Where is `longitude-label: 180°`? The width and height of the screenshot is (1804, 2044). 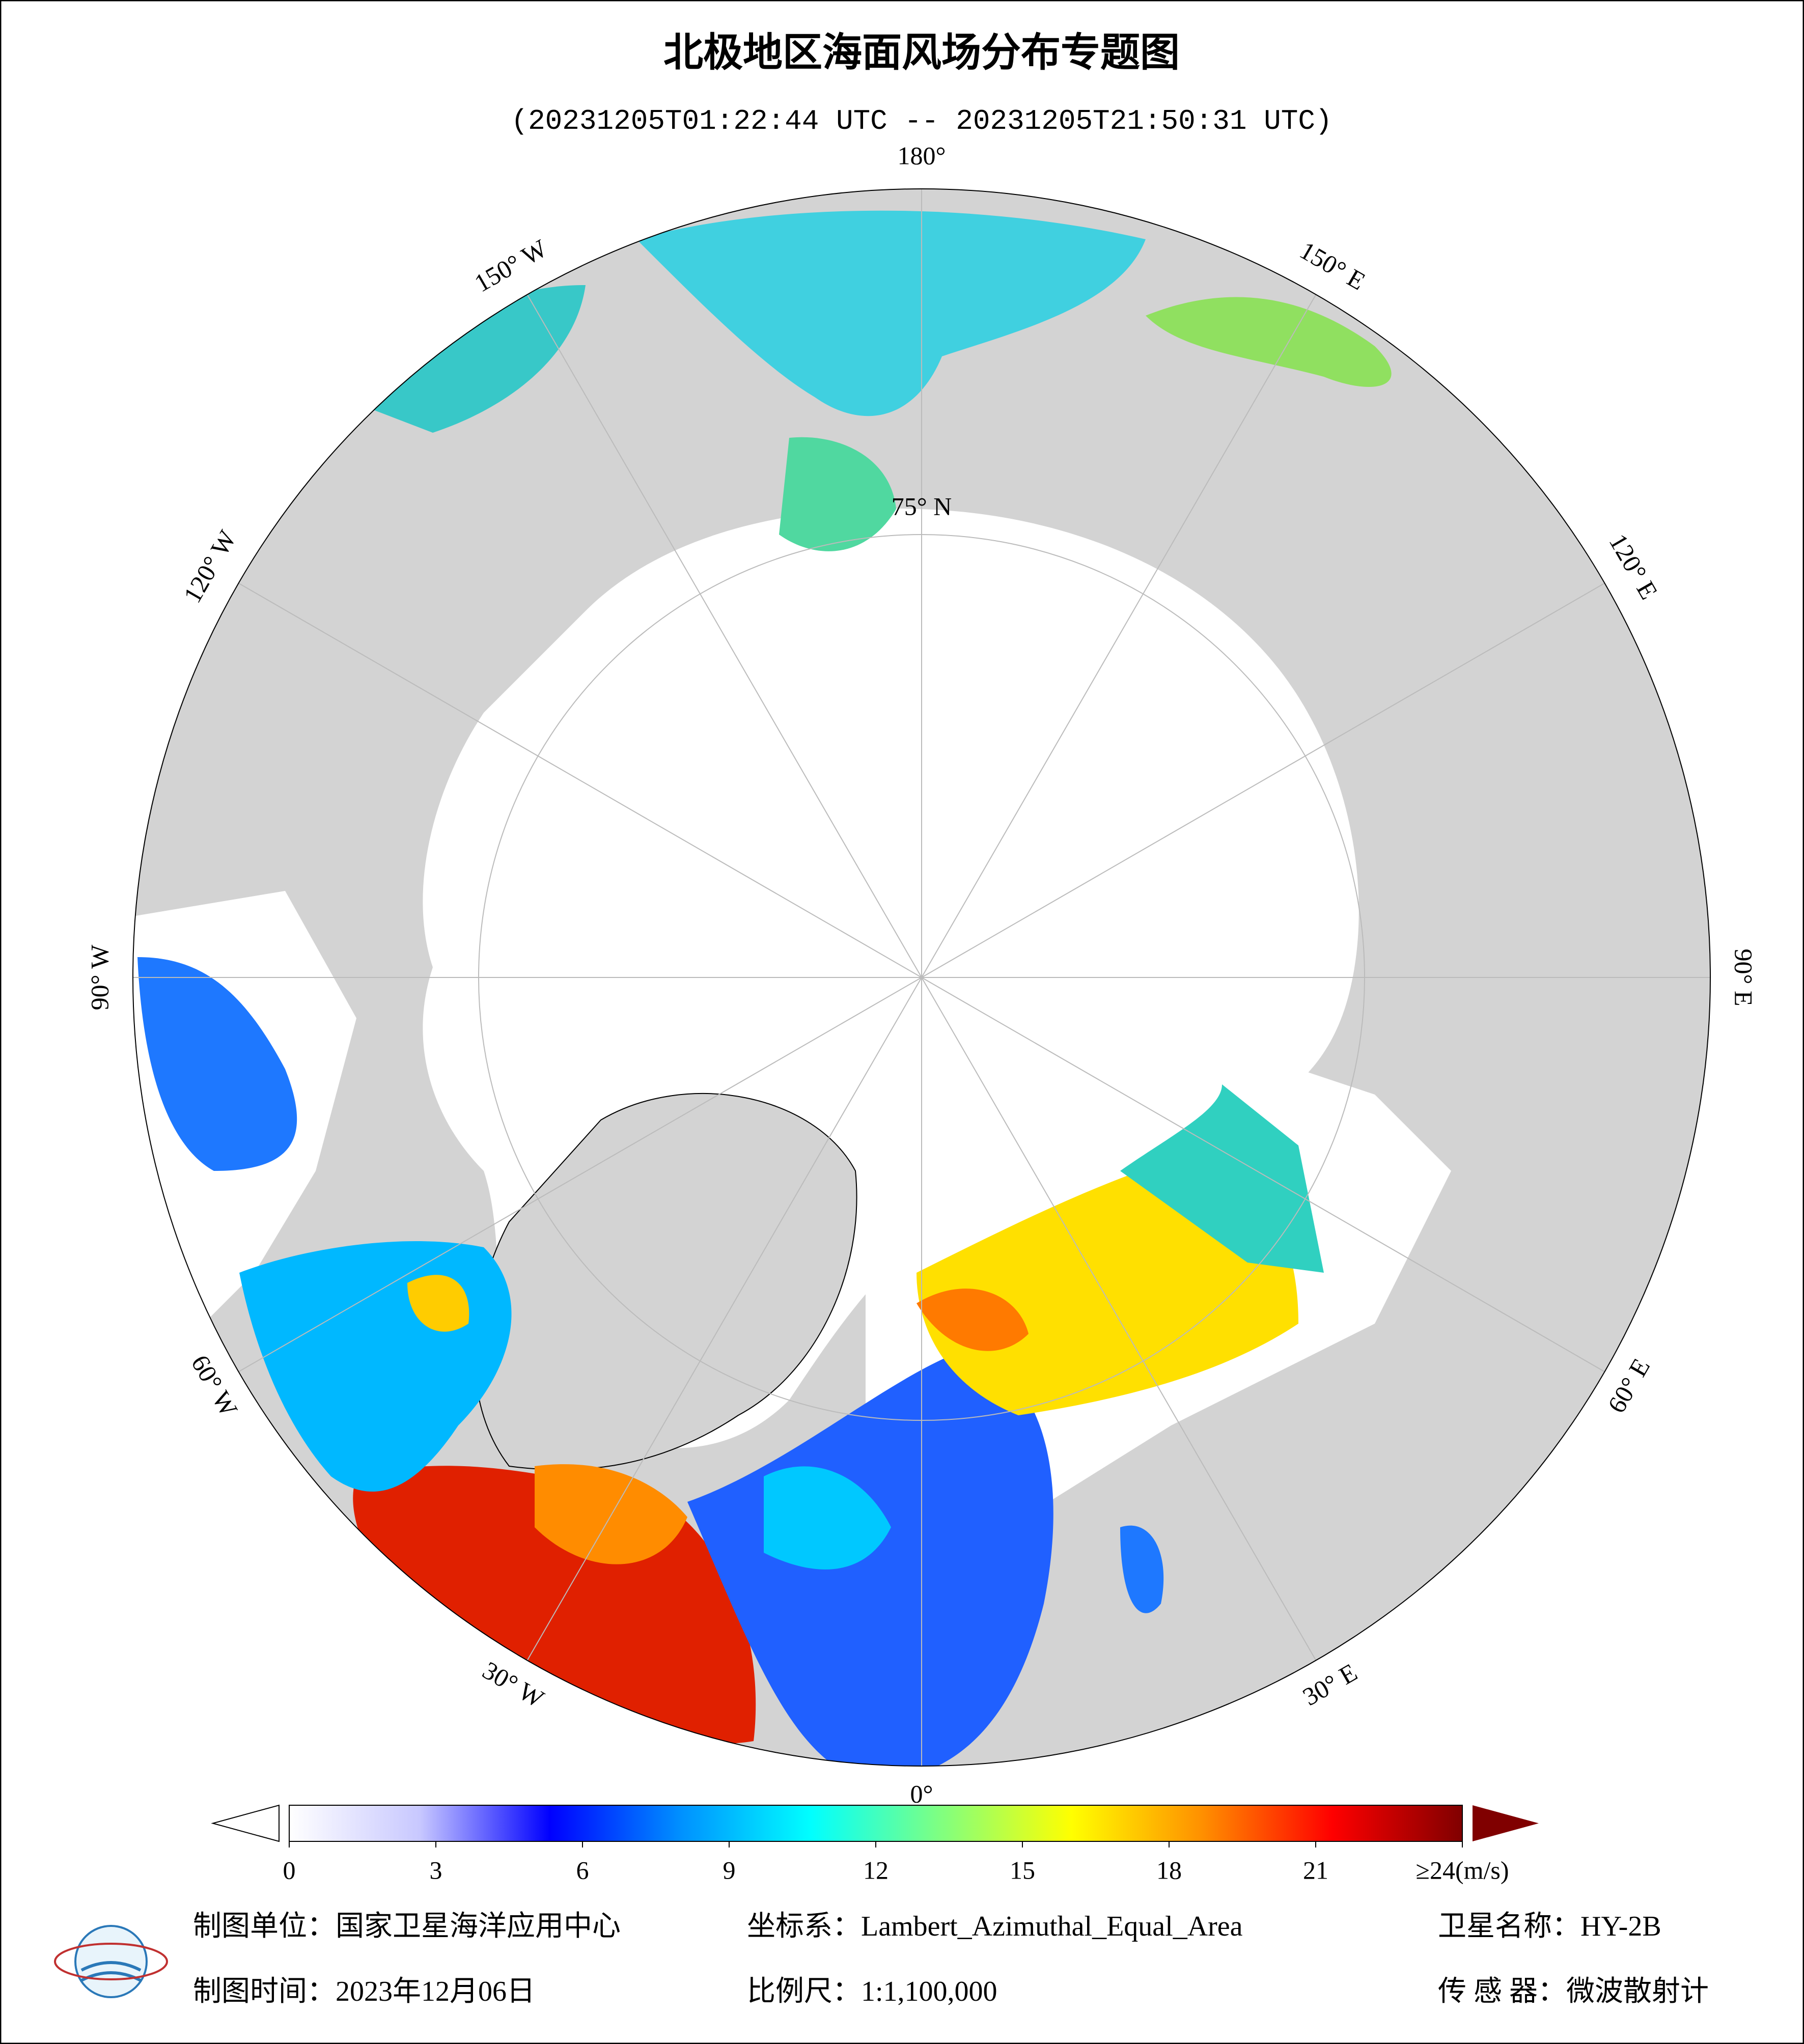
longitude-label: 180° is located at coordinates (922, 155).